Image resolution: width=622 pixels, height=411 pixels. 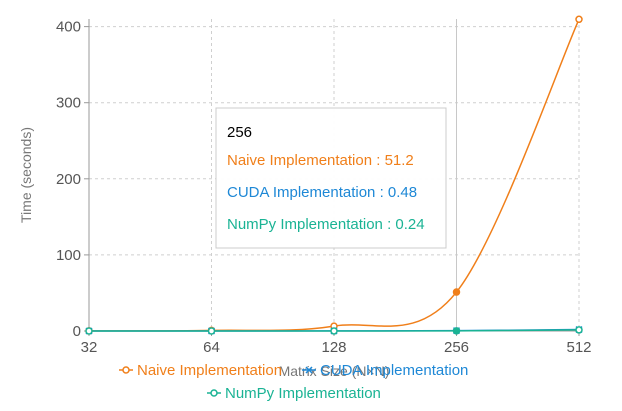 I want to click on y-tick-label: 400, so click(x=68, y=27).